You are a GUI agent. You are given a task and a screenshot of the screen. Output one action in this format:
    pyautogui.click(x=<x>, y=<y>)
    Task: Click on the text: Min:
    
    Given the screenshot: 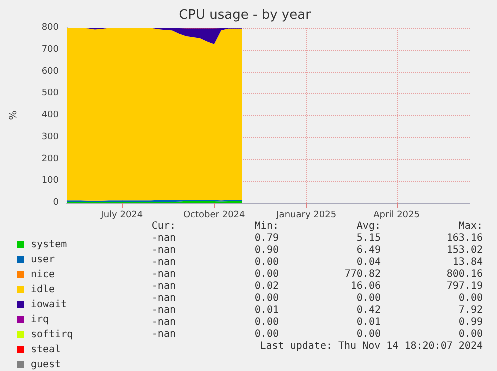 What is the action you would take?
    pyautogui.click(x=266, y=226)
    